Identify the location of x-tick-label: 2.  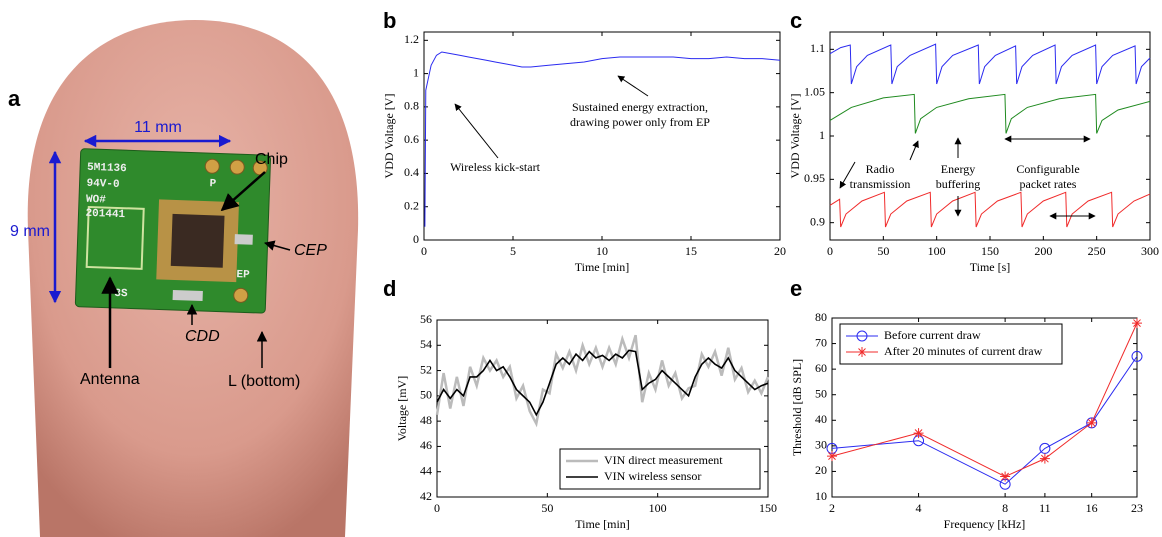
(832, 508).